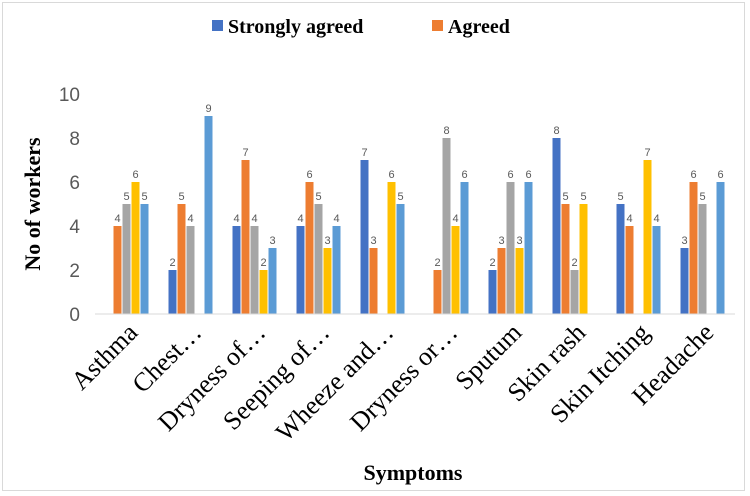  What do you see at coordinates (74, 227) in the screenshot?
I see `y-tick-label: 4` at bounding box center [74, 227].